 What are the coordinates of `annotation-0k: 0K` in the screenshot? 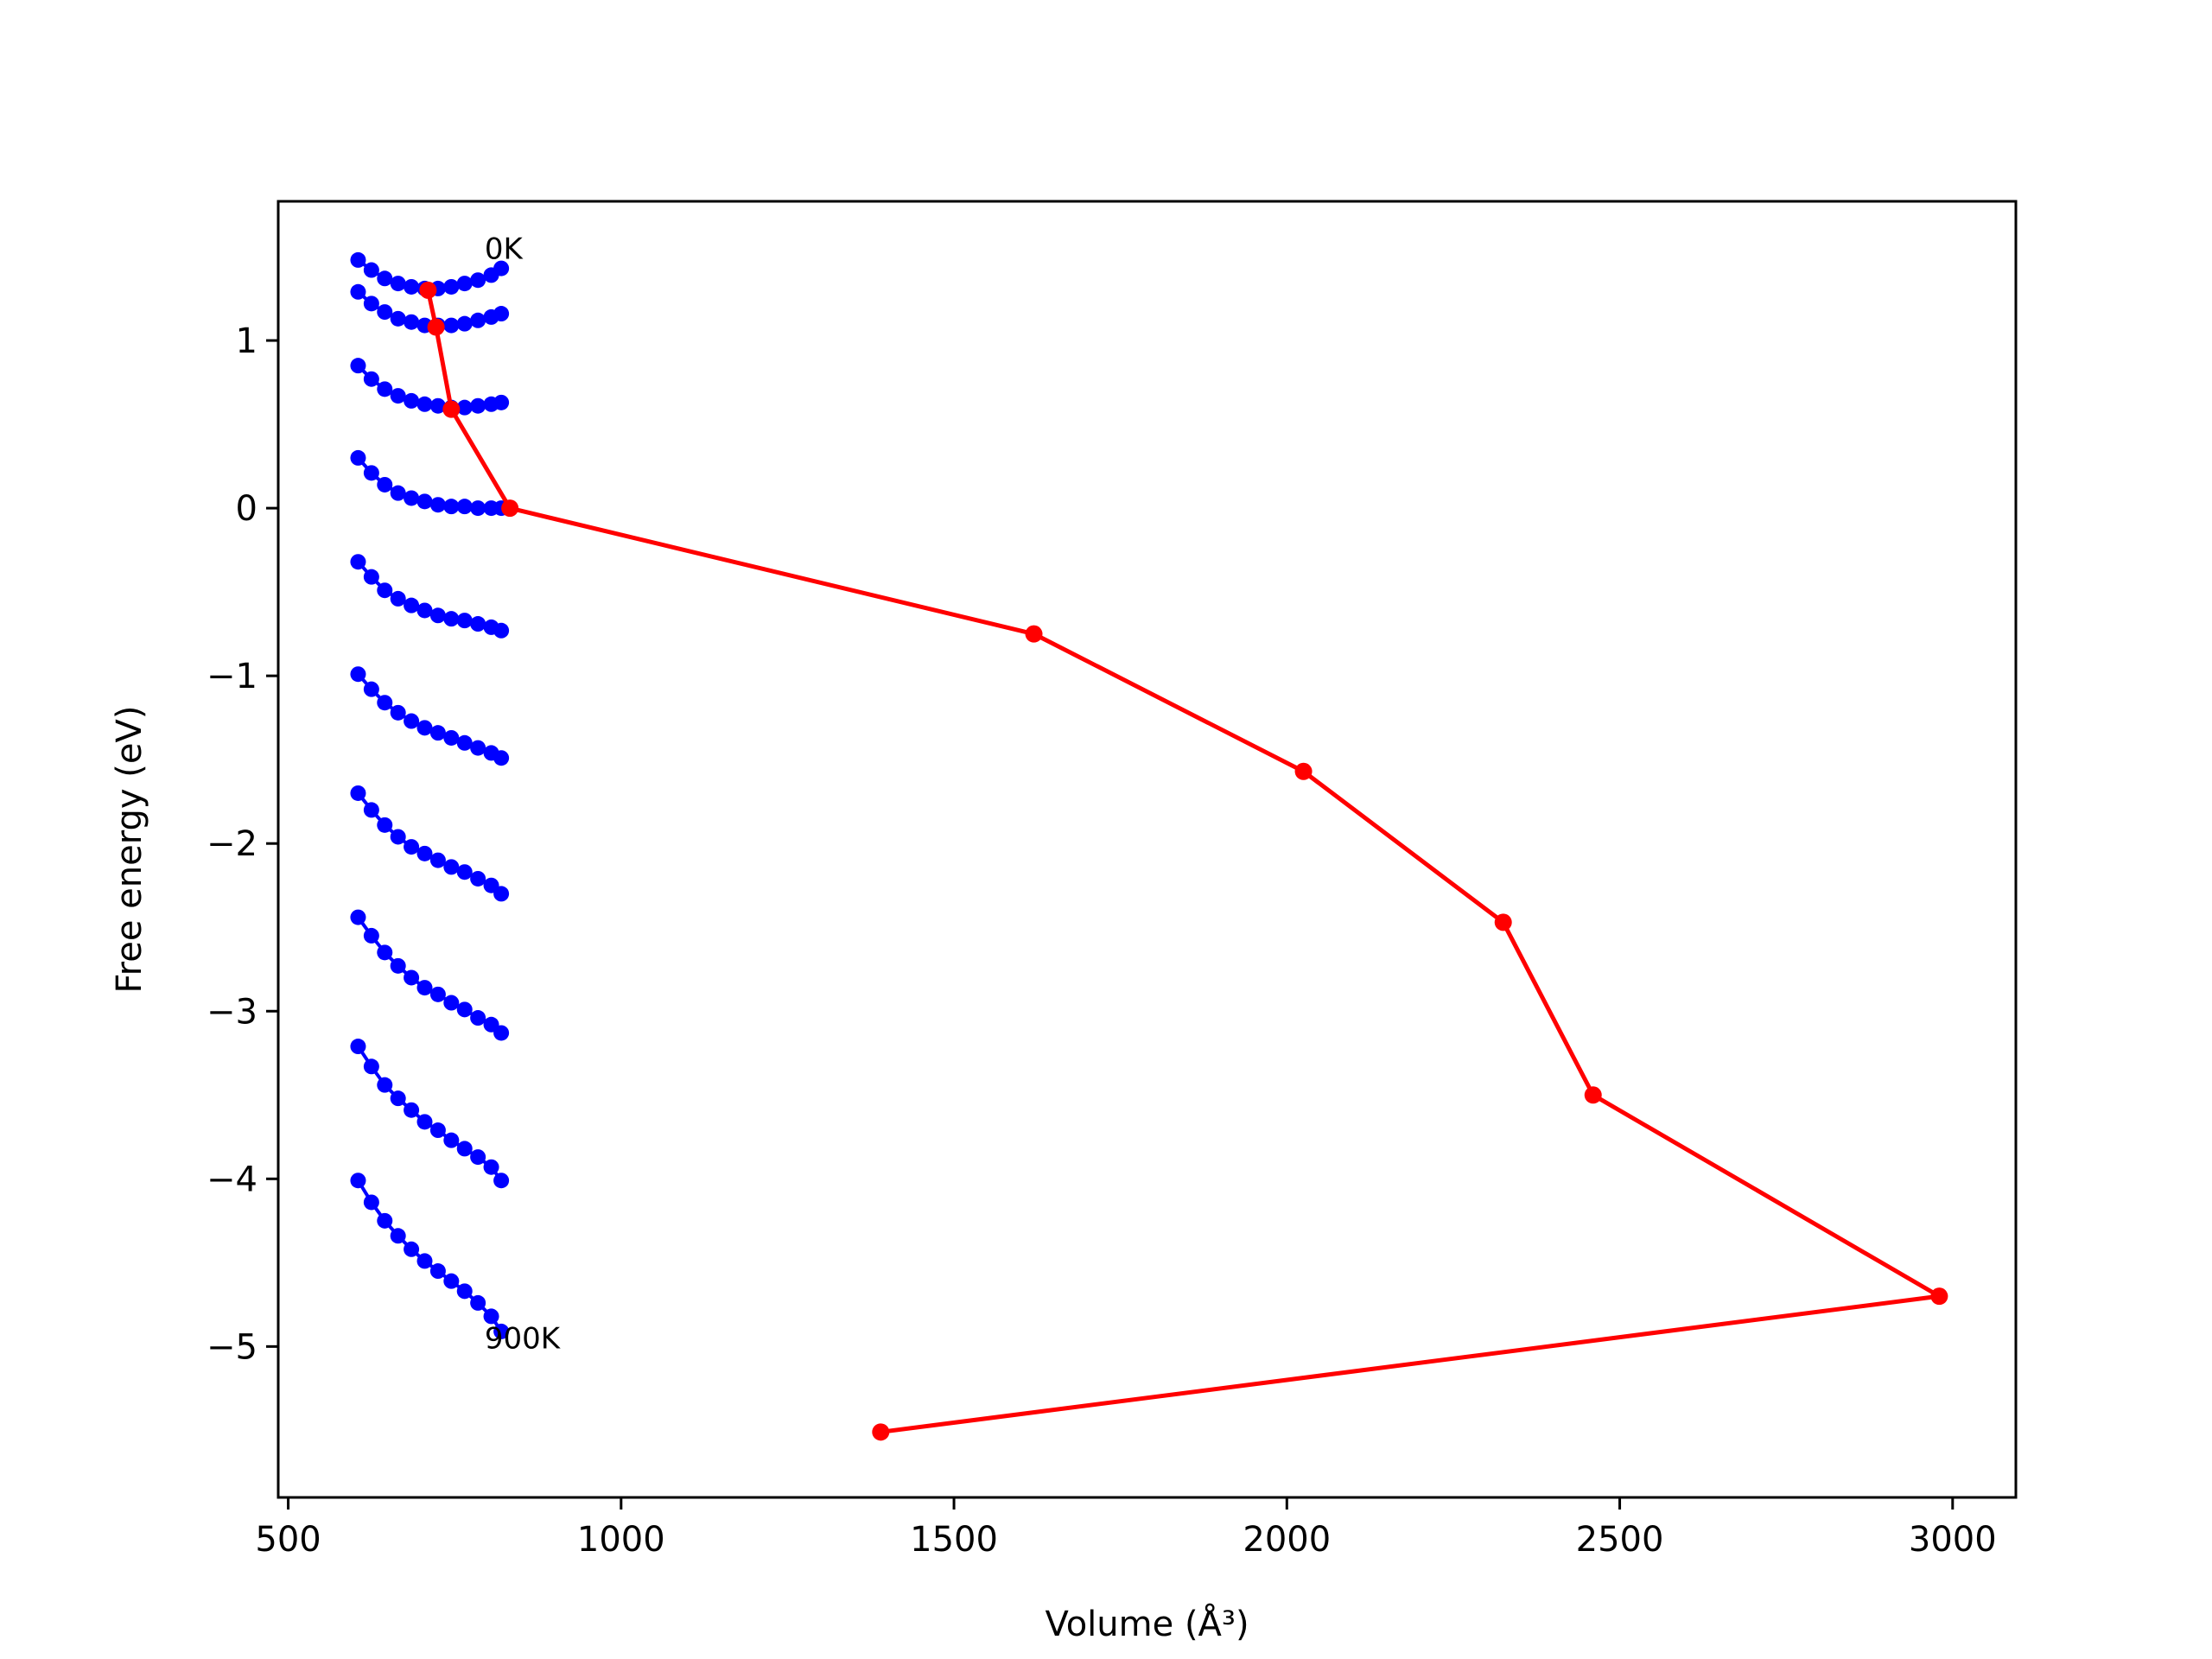 It's located at (504, 249).